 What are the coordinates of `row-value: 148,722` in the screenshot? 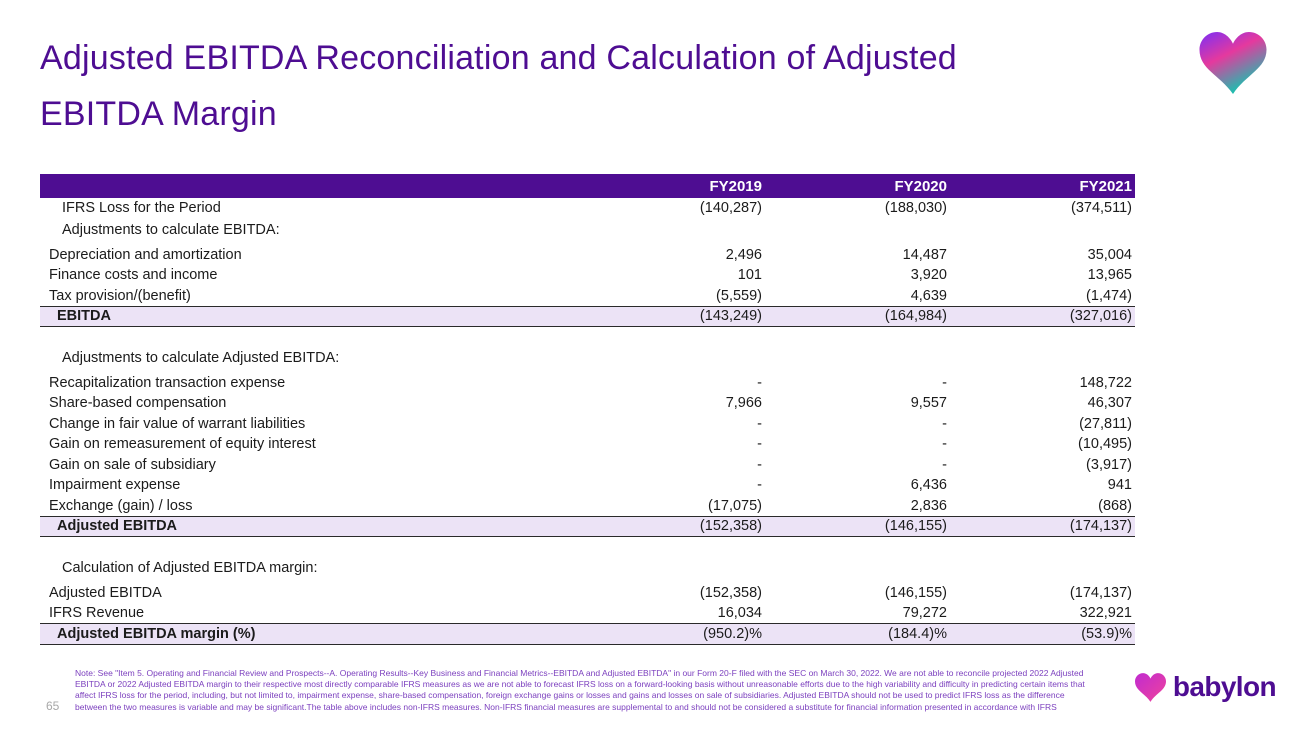 It's located at (1105, 382).